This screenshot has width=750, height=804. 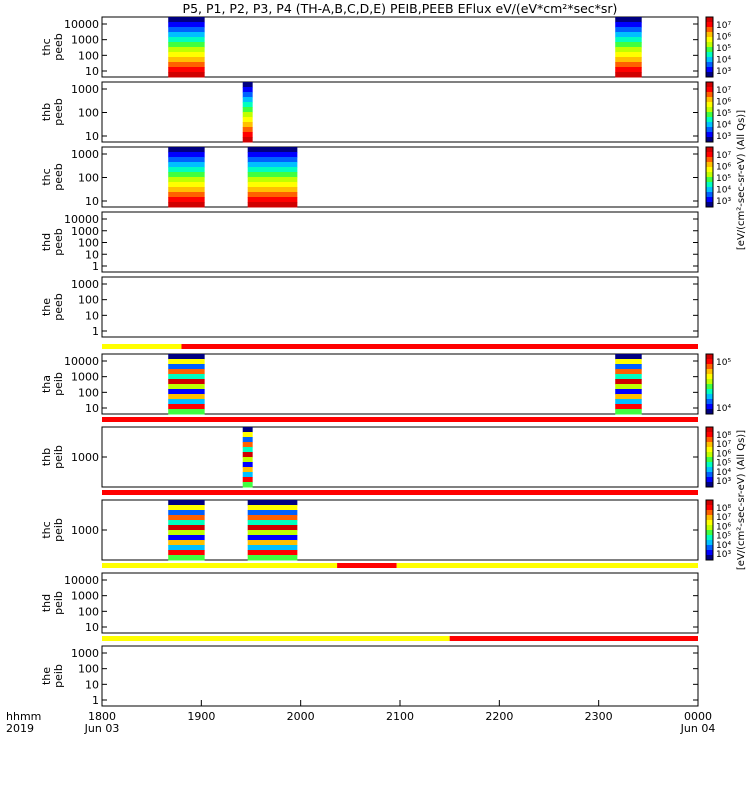 What do you see at coordinates (698, 728) in the screenshot?
I see `x-tick-date-label: Jun 04` at bounding box center [698, 728].